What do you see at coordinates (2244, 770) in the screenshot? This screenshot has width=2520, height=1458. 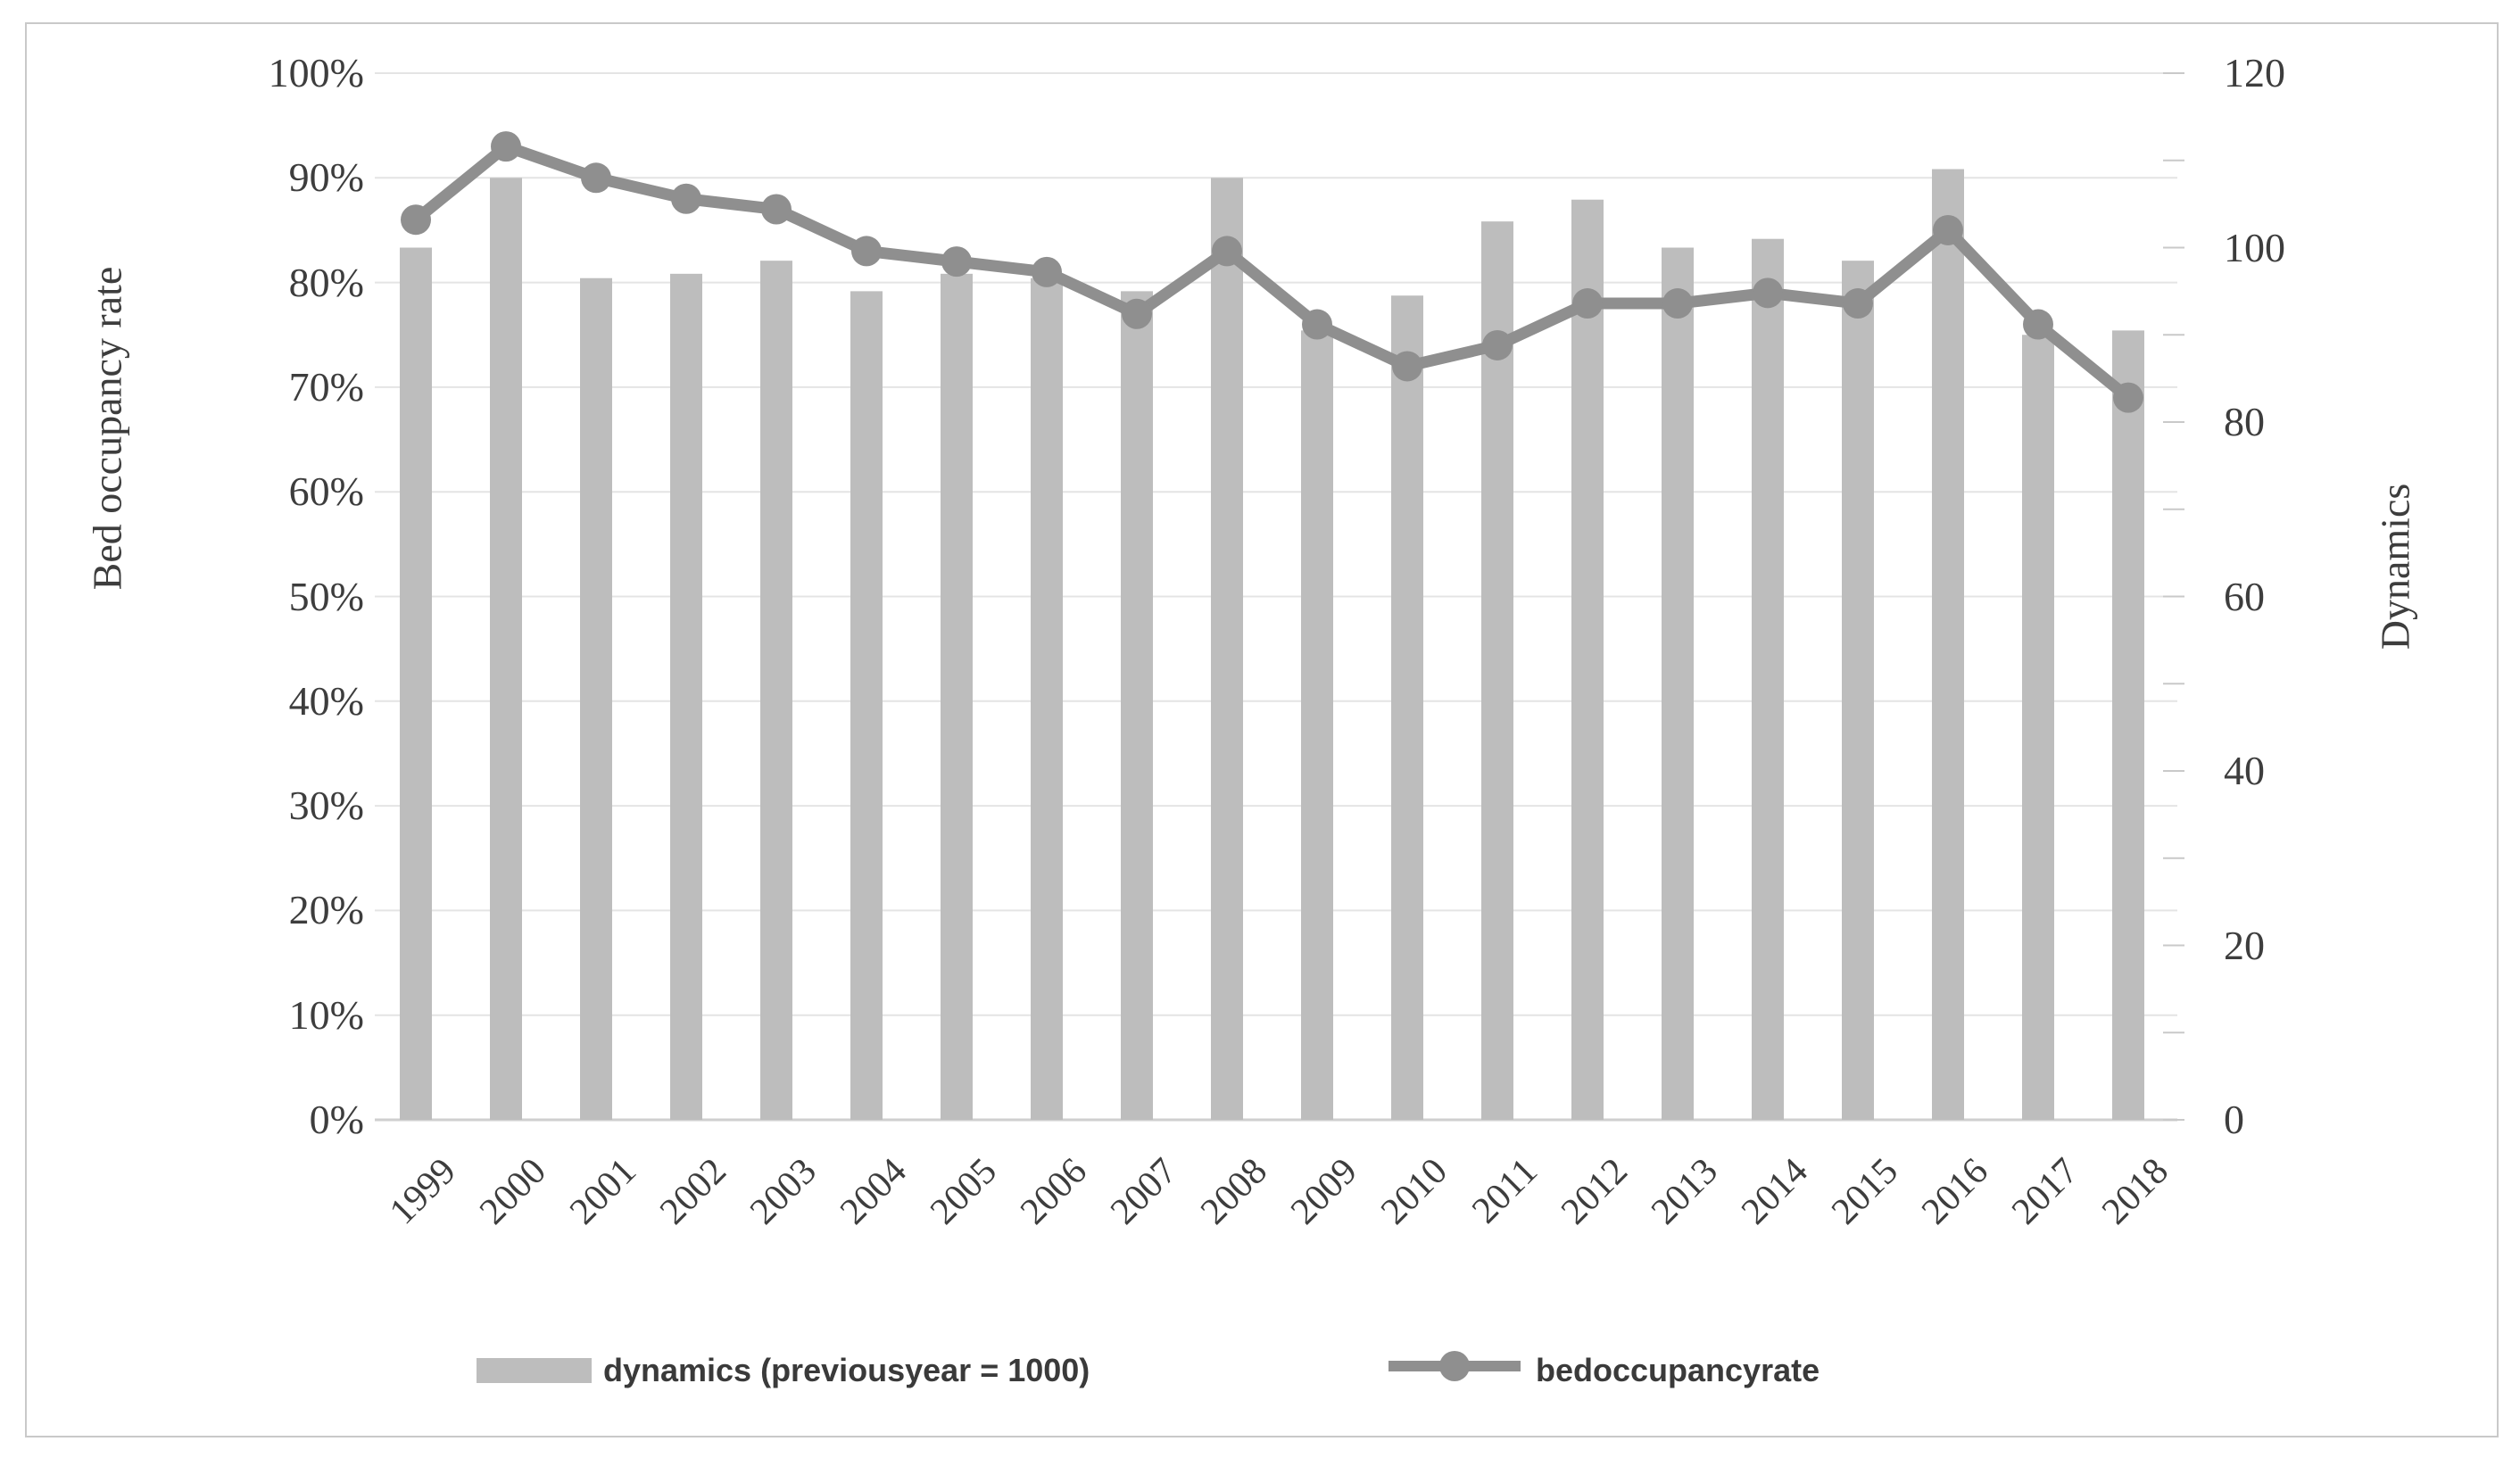 I see `right-axis-tick-label: 40` at bounding box center [2244, 770].